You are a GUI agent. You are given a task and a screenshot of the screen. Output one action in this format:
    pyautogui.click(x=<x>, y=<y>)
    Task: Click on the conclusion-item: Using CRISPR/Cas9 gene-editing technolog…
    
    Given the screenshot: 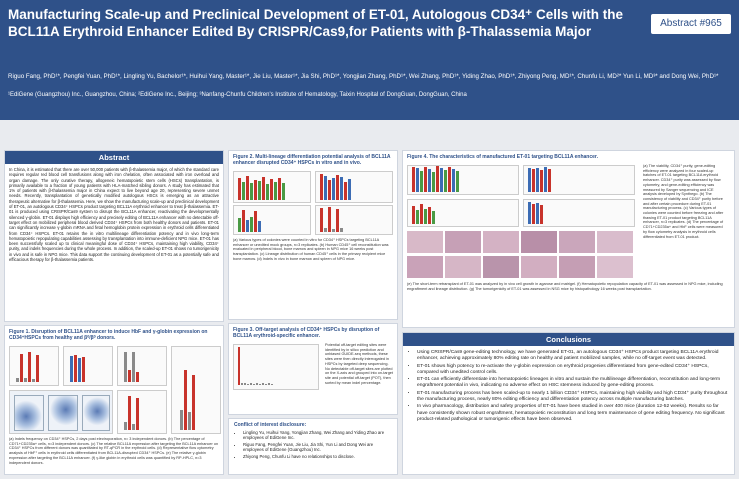 What is the action you would take?
    pyautogui.click(x=572, y=356)
    